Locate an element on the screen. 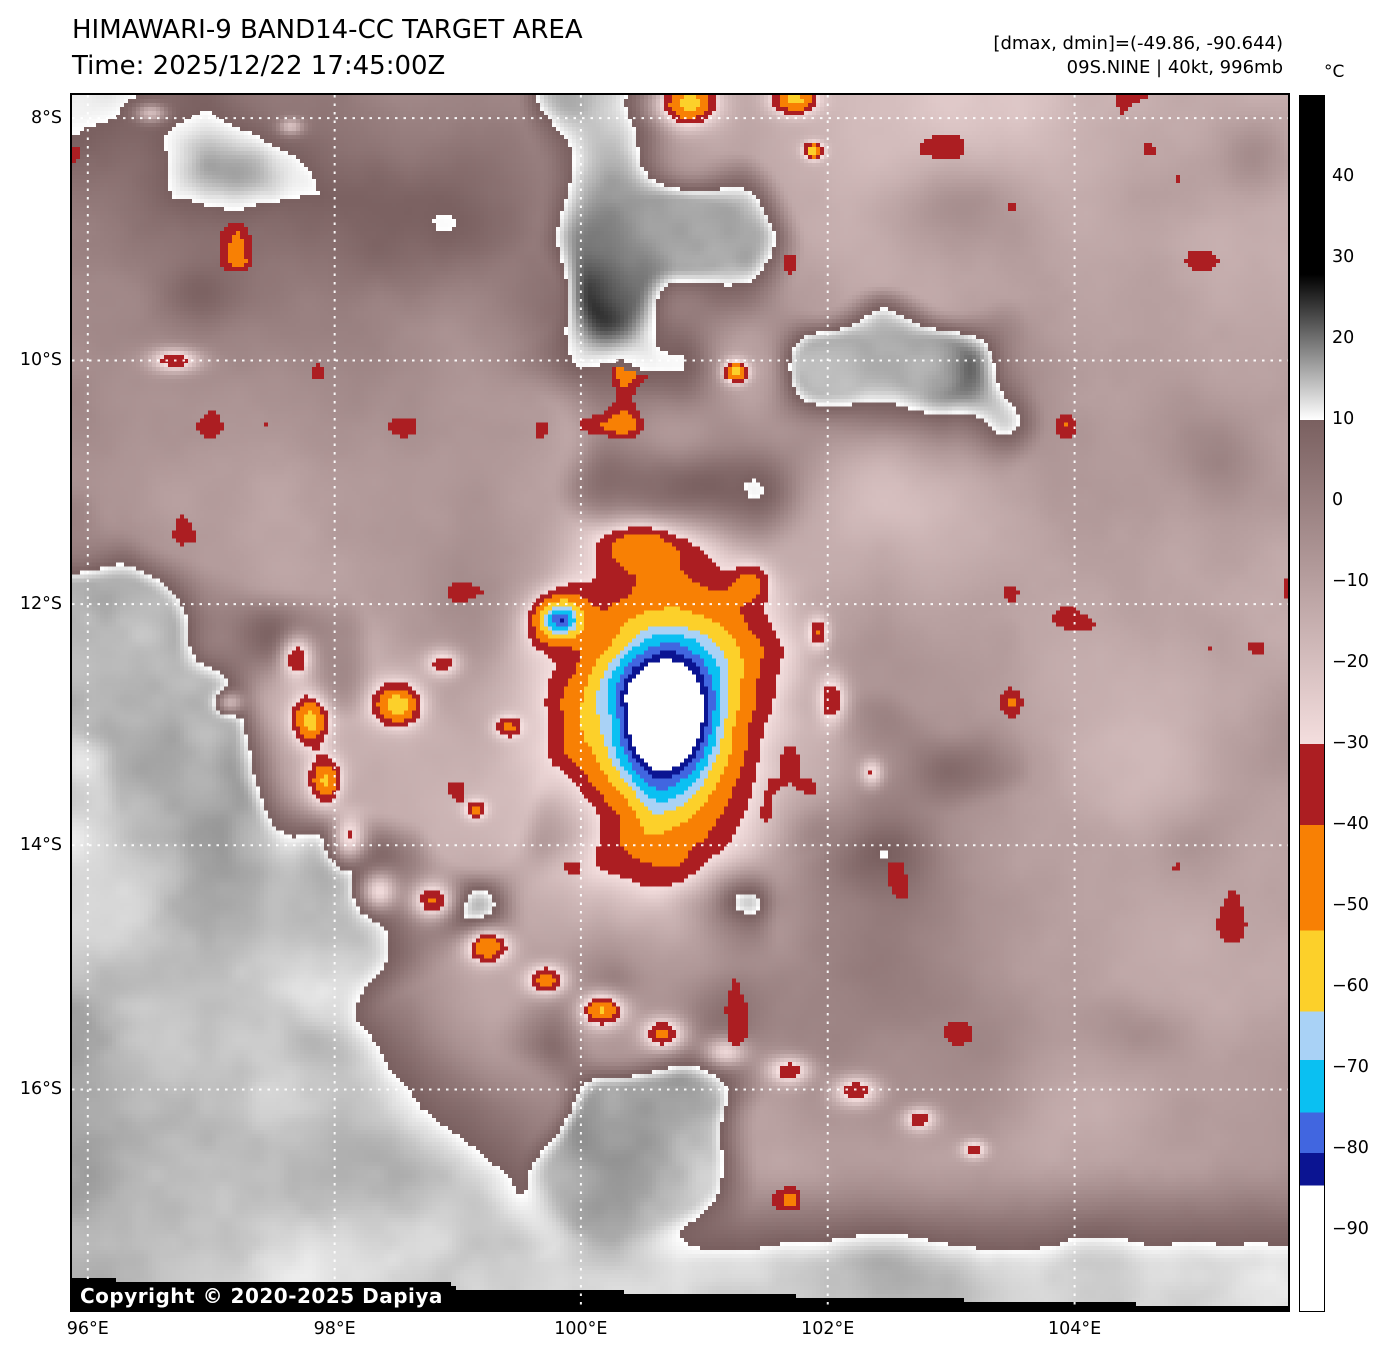 This screenshot has height=1359, width=1388. lat-tick-label: 12°S is located at coordinates (40, 604).